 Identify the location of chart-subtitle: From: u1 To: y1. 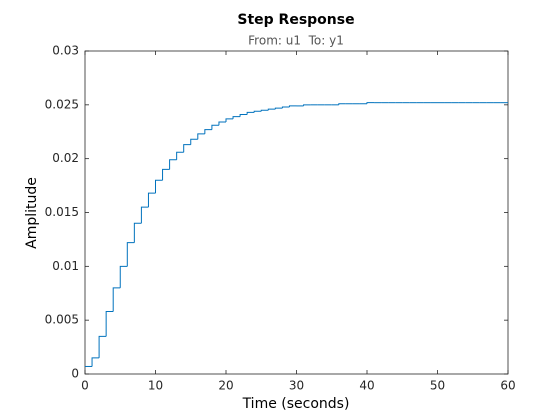
(296, 41).